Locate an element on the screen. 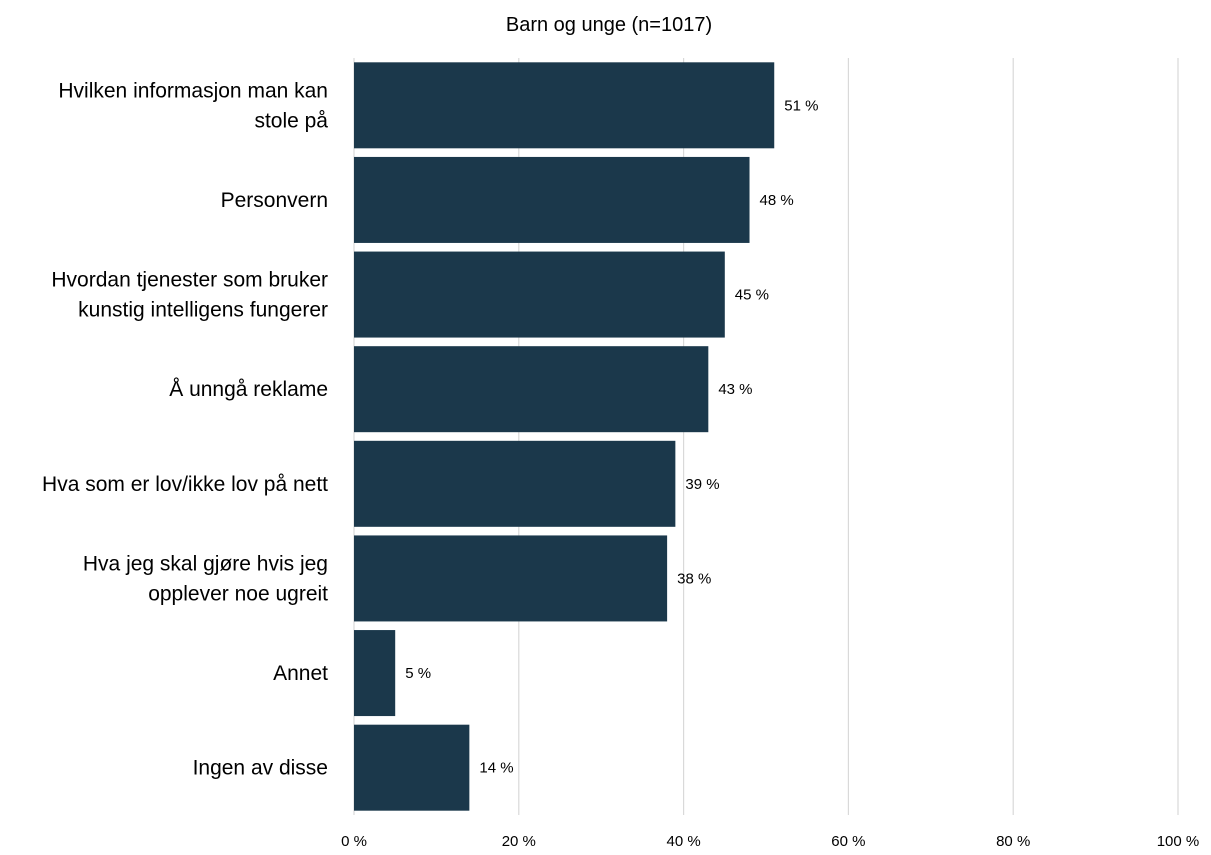  category-label-line: Hva som er lov/ikke lov på nett is located at coordinates (185, 484).